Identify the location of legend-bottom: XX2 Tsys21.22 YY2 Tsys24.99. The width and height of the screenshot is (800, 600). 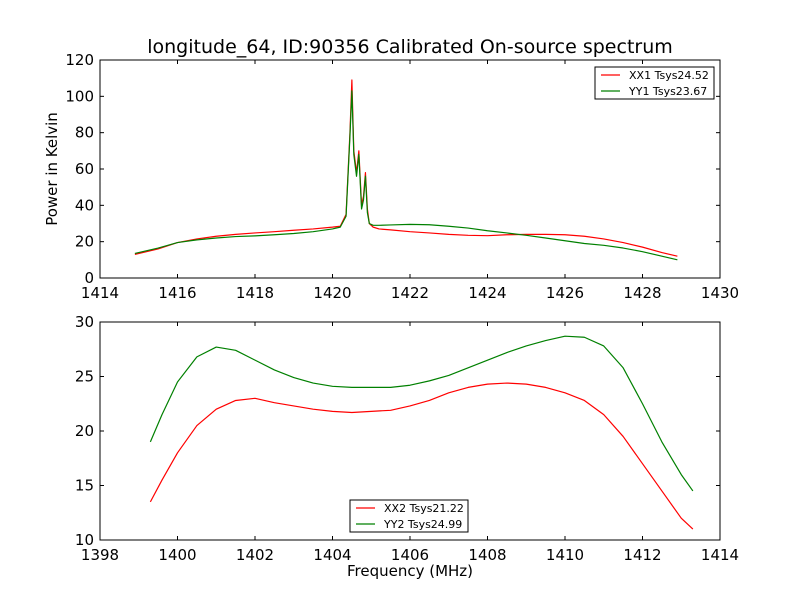
(409, 516).